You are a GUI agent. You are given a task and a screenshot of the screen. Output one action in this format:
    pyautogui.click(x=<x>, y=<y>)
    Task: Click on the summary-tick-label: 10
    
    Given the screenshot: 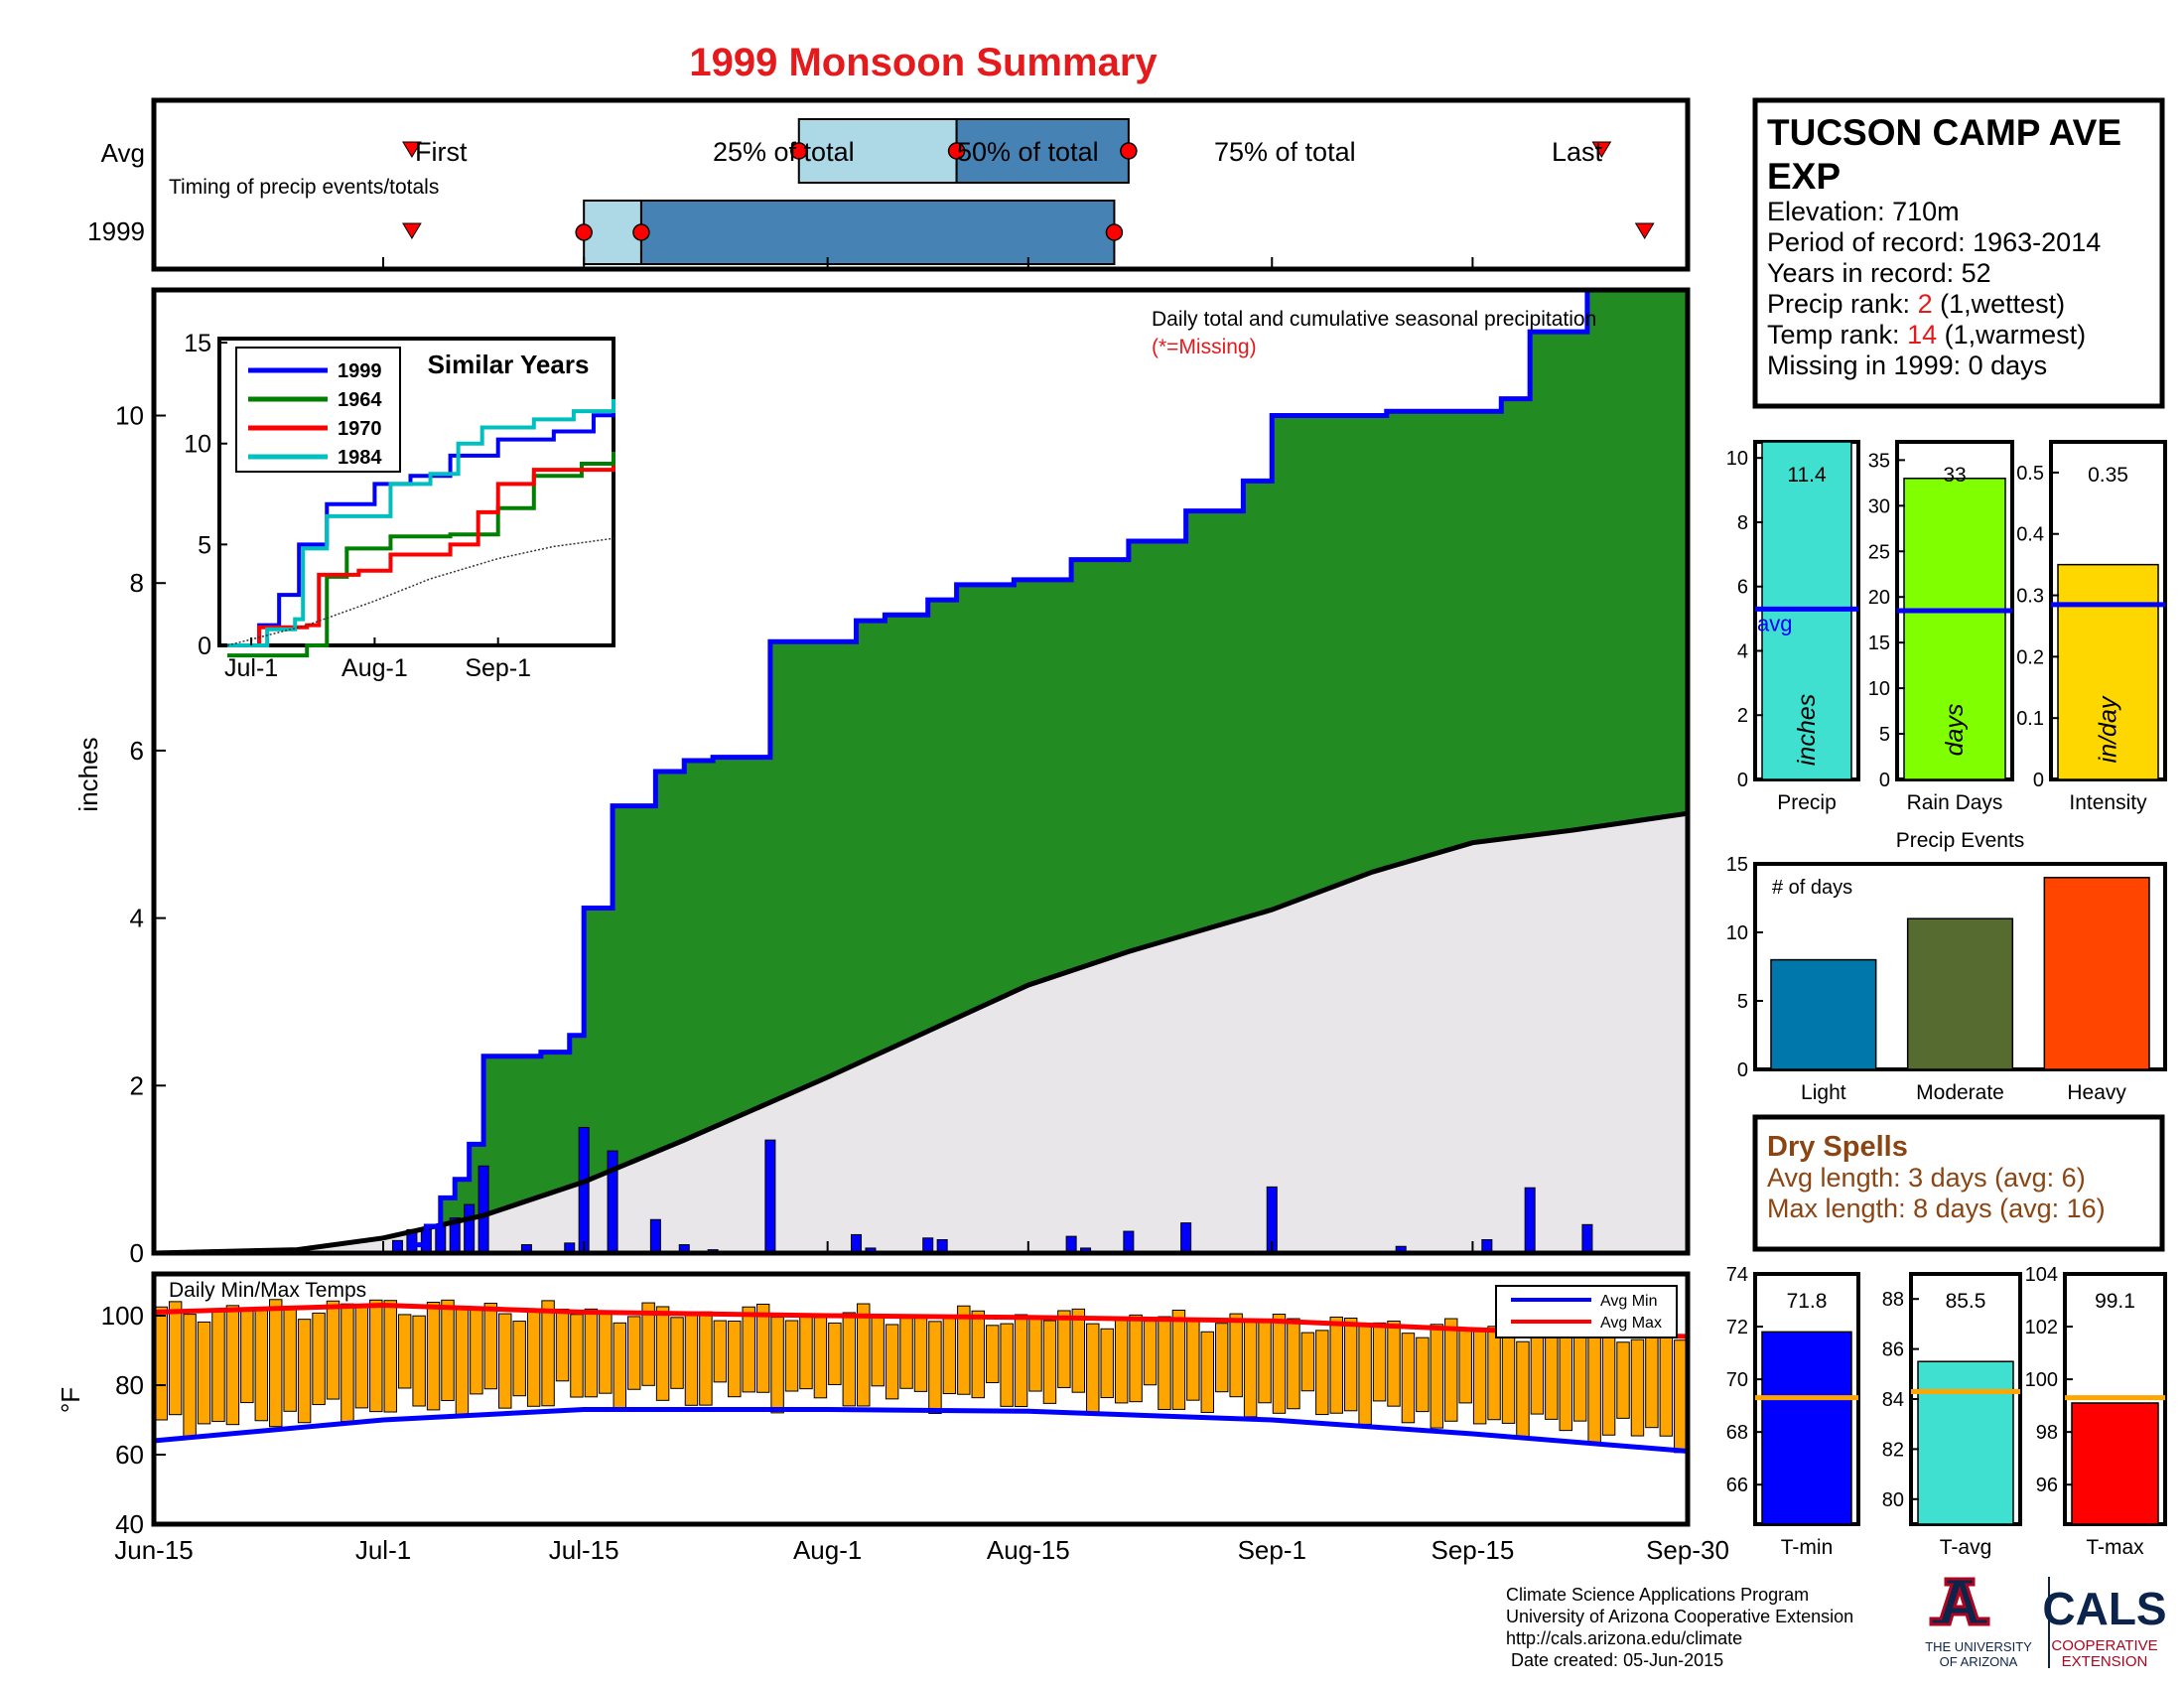 What is the action you would take?
    pyautogui.click(x=1737, y=459)
    